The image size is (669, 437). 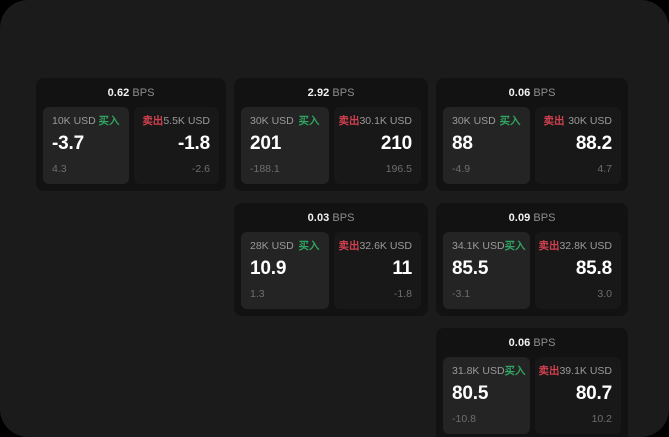 I want to click on sell-side: 30.1K USD 卖出 210 196.5, so click(x=377, y=145).